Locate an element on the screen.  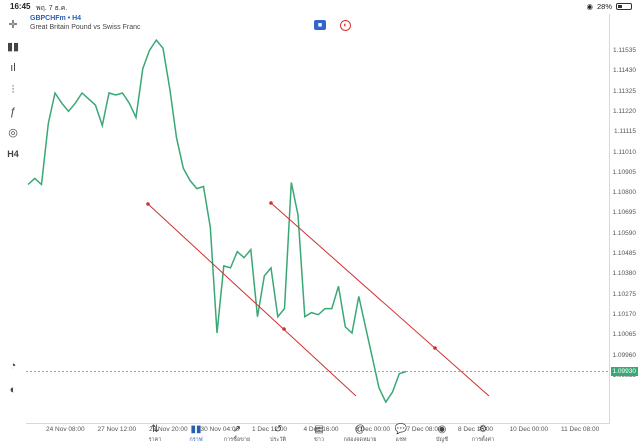
nav-label: ราคา is located at coordinates (155, 440).